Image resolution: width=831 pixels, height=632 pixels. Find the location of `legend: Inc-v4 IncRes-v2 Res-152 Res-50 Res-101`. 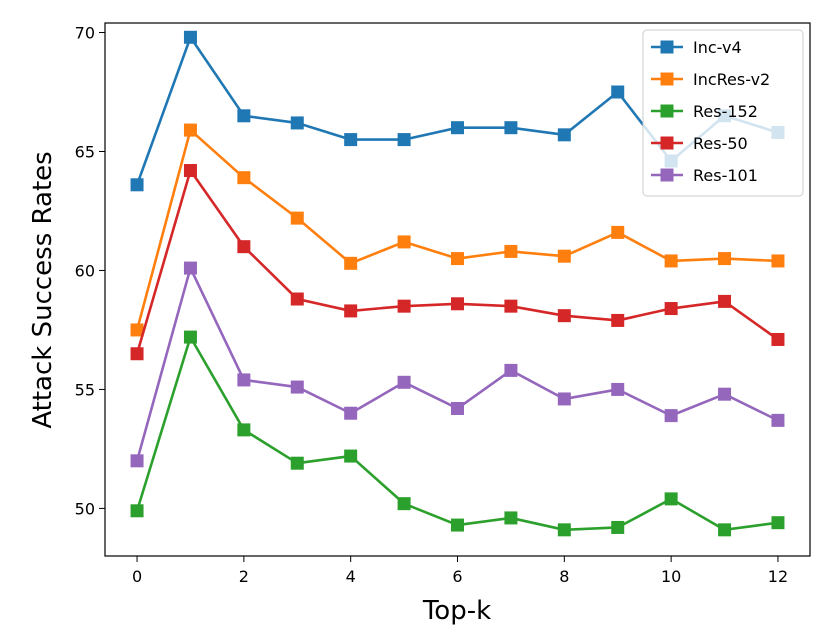

legend: Inc-v4 IncRes-v2 Res-152 Res-50 Res-101 is located at coordinates (723, 113).